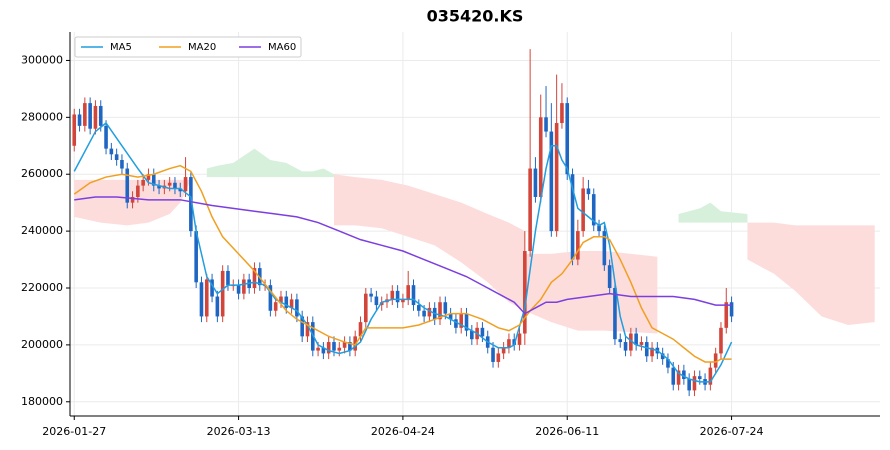 Image resolution: width=890 pixels, height=450 pixels. I want to click on legend-label: MA60, so click(282, 47).